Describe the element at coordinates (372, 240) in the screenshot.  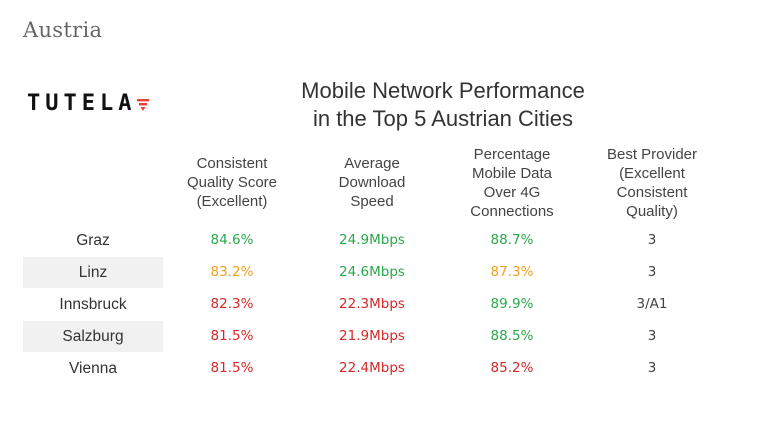
I see `table-cell: 24.9Mbps` at that location.